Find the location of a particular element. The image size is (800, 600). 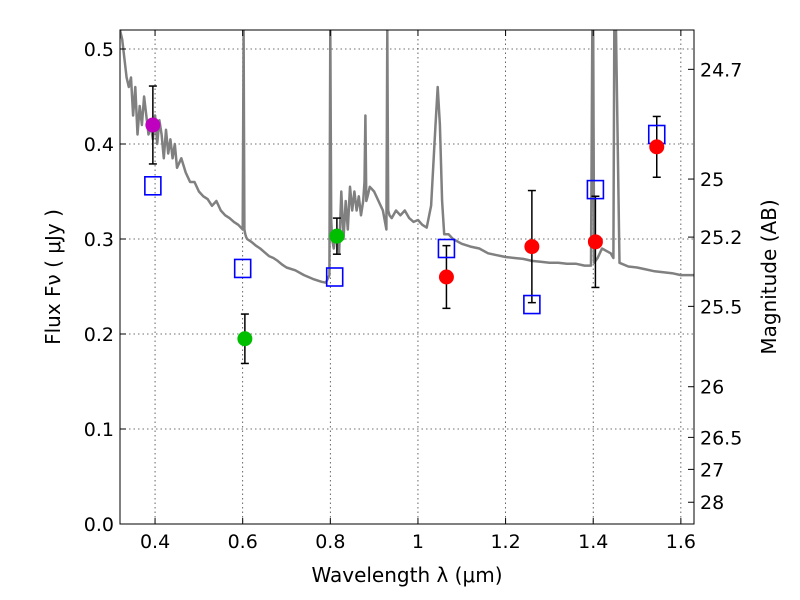

y-tick-label: 0.3 is located at coordinates (99, 240).